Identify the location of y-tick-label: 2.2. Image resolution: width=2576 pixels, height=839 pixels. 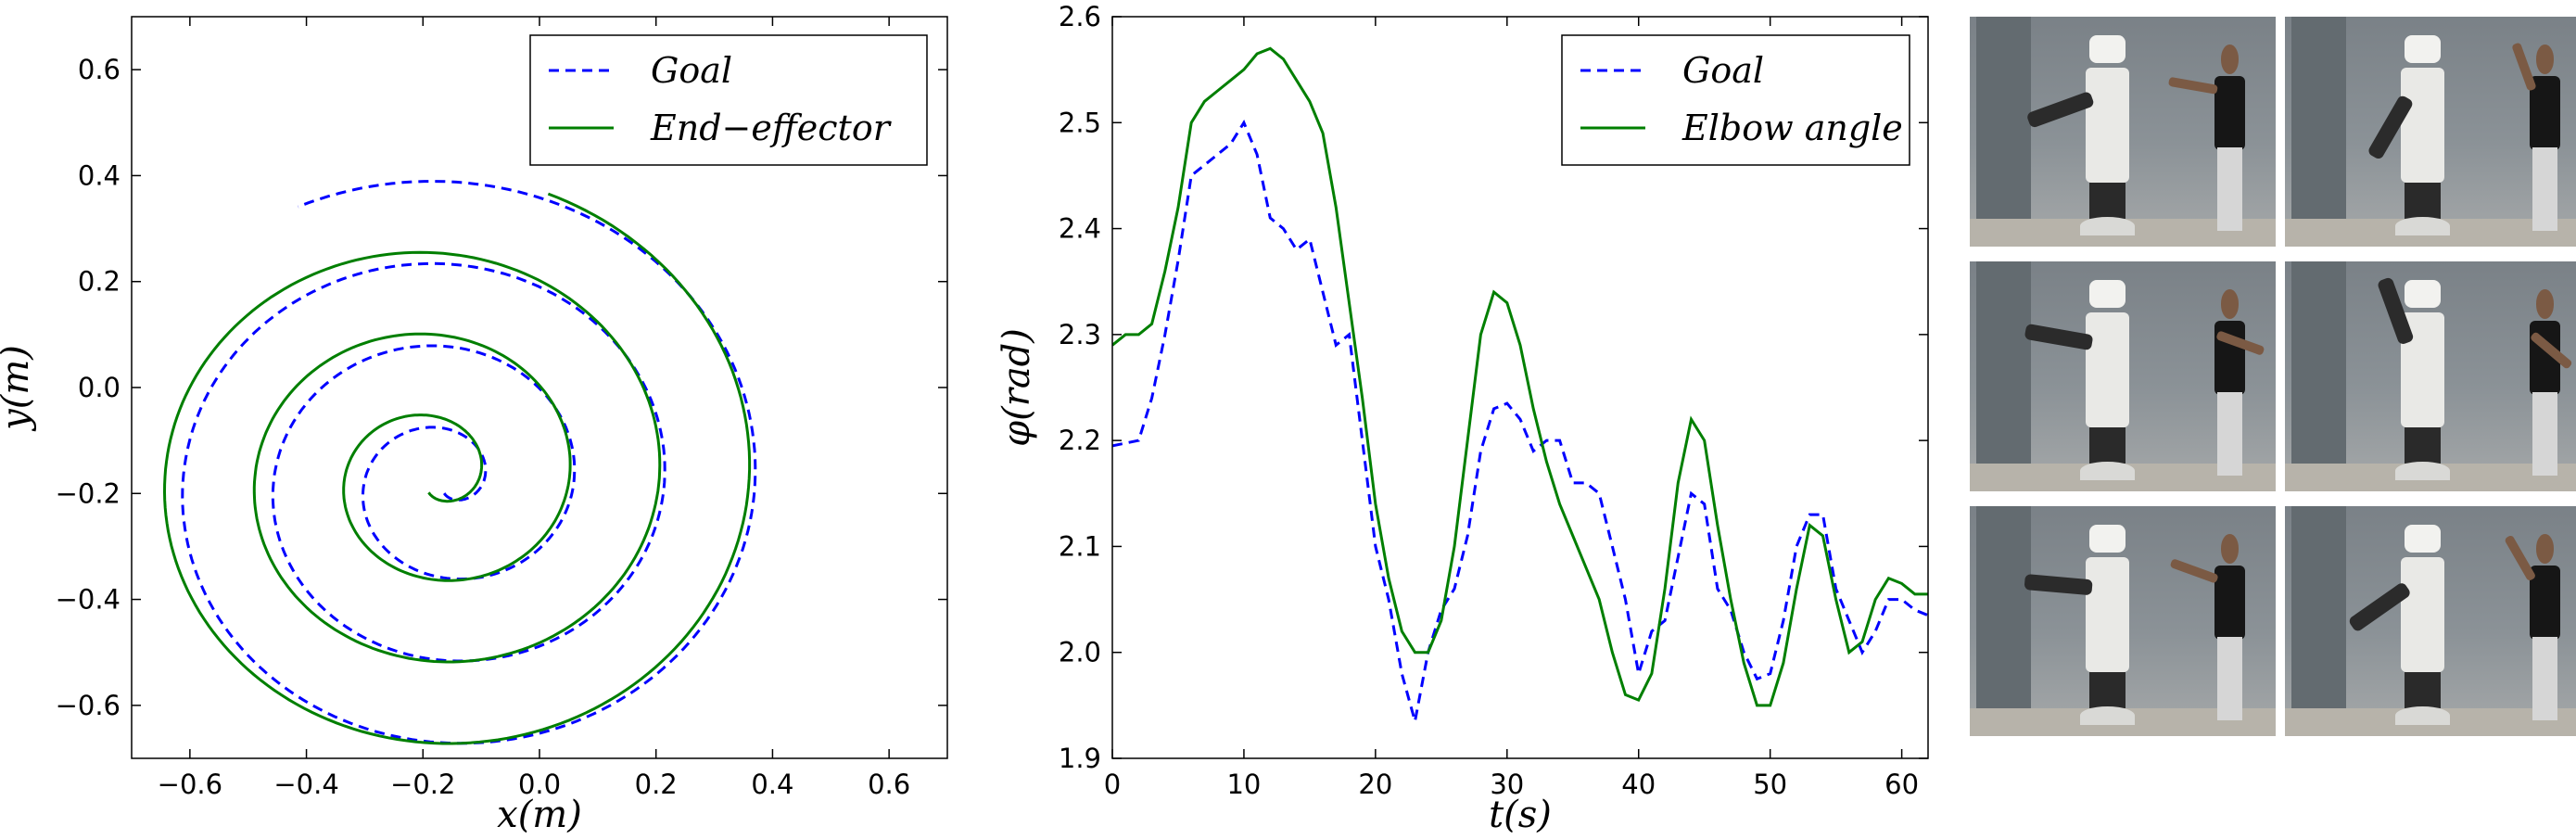
(1080, 440).